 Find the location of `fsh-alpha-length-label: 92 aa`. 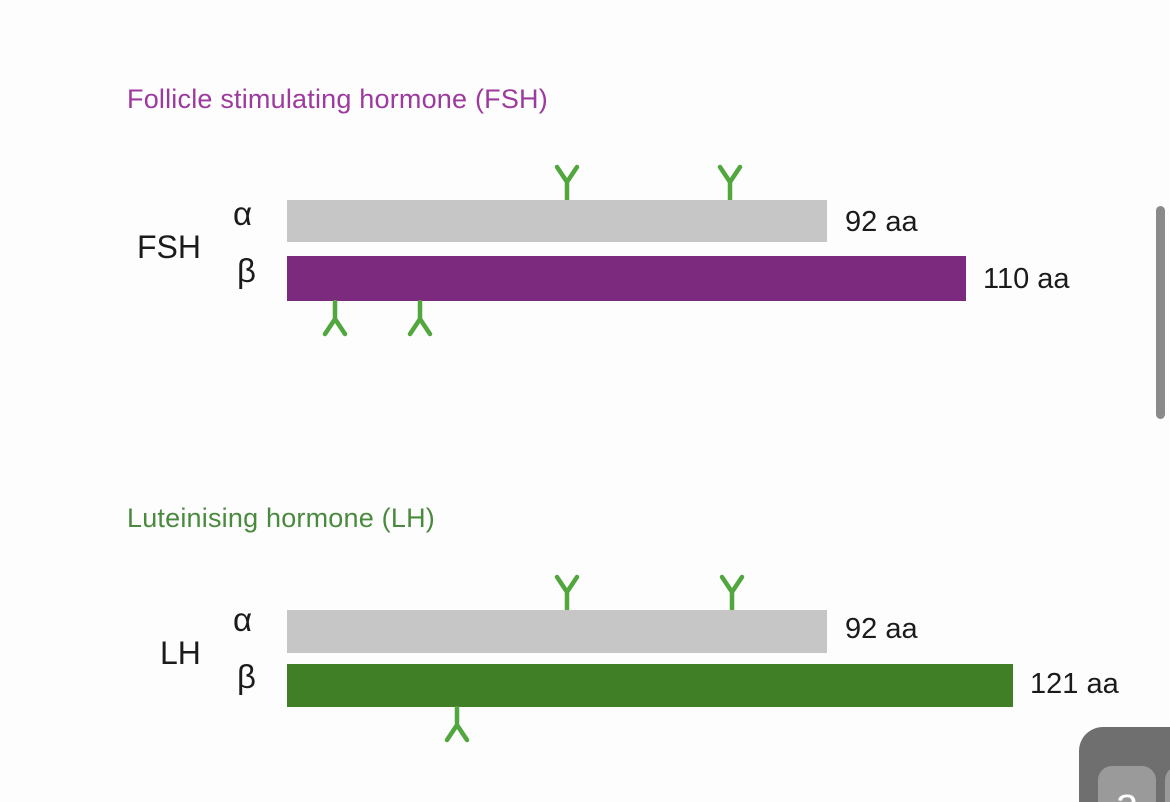

fsh-alpha-length-label: 92 aa is located at coordinates (881, 222).